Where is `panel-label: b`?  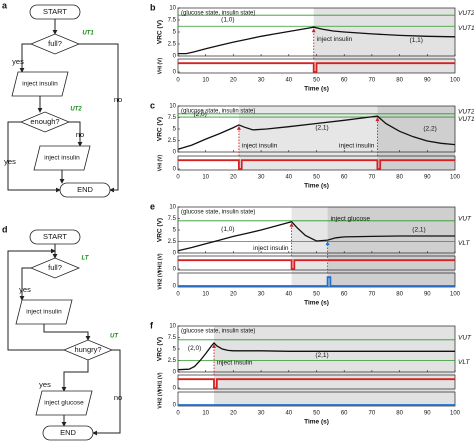 panel-label: b is located at coordinates (153, 7).